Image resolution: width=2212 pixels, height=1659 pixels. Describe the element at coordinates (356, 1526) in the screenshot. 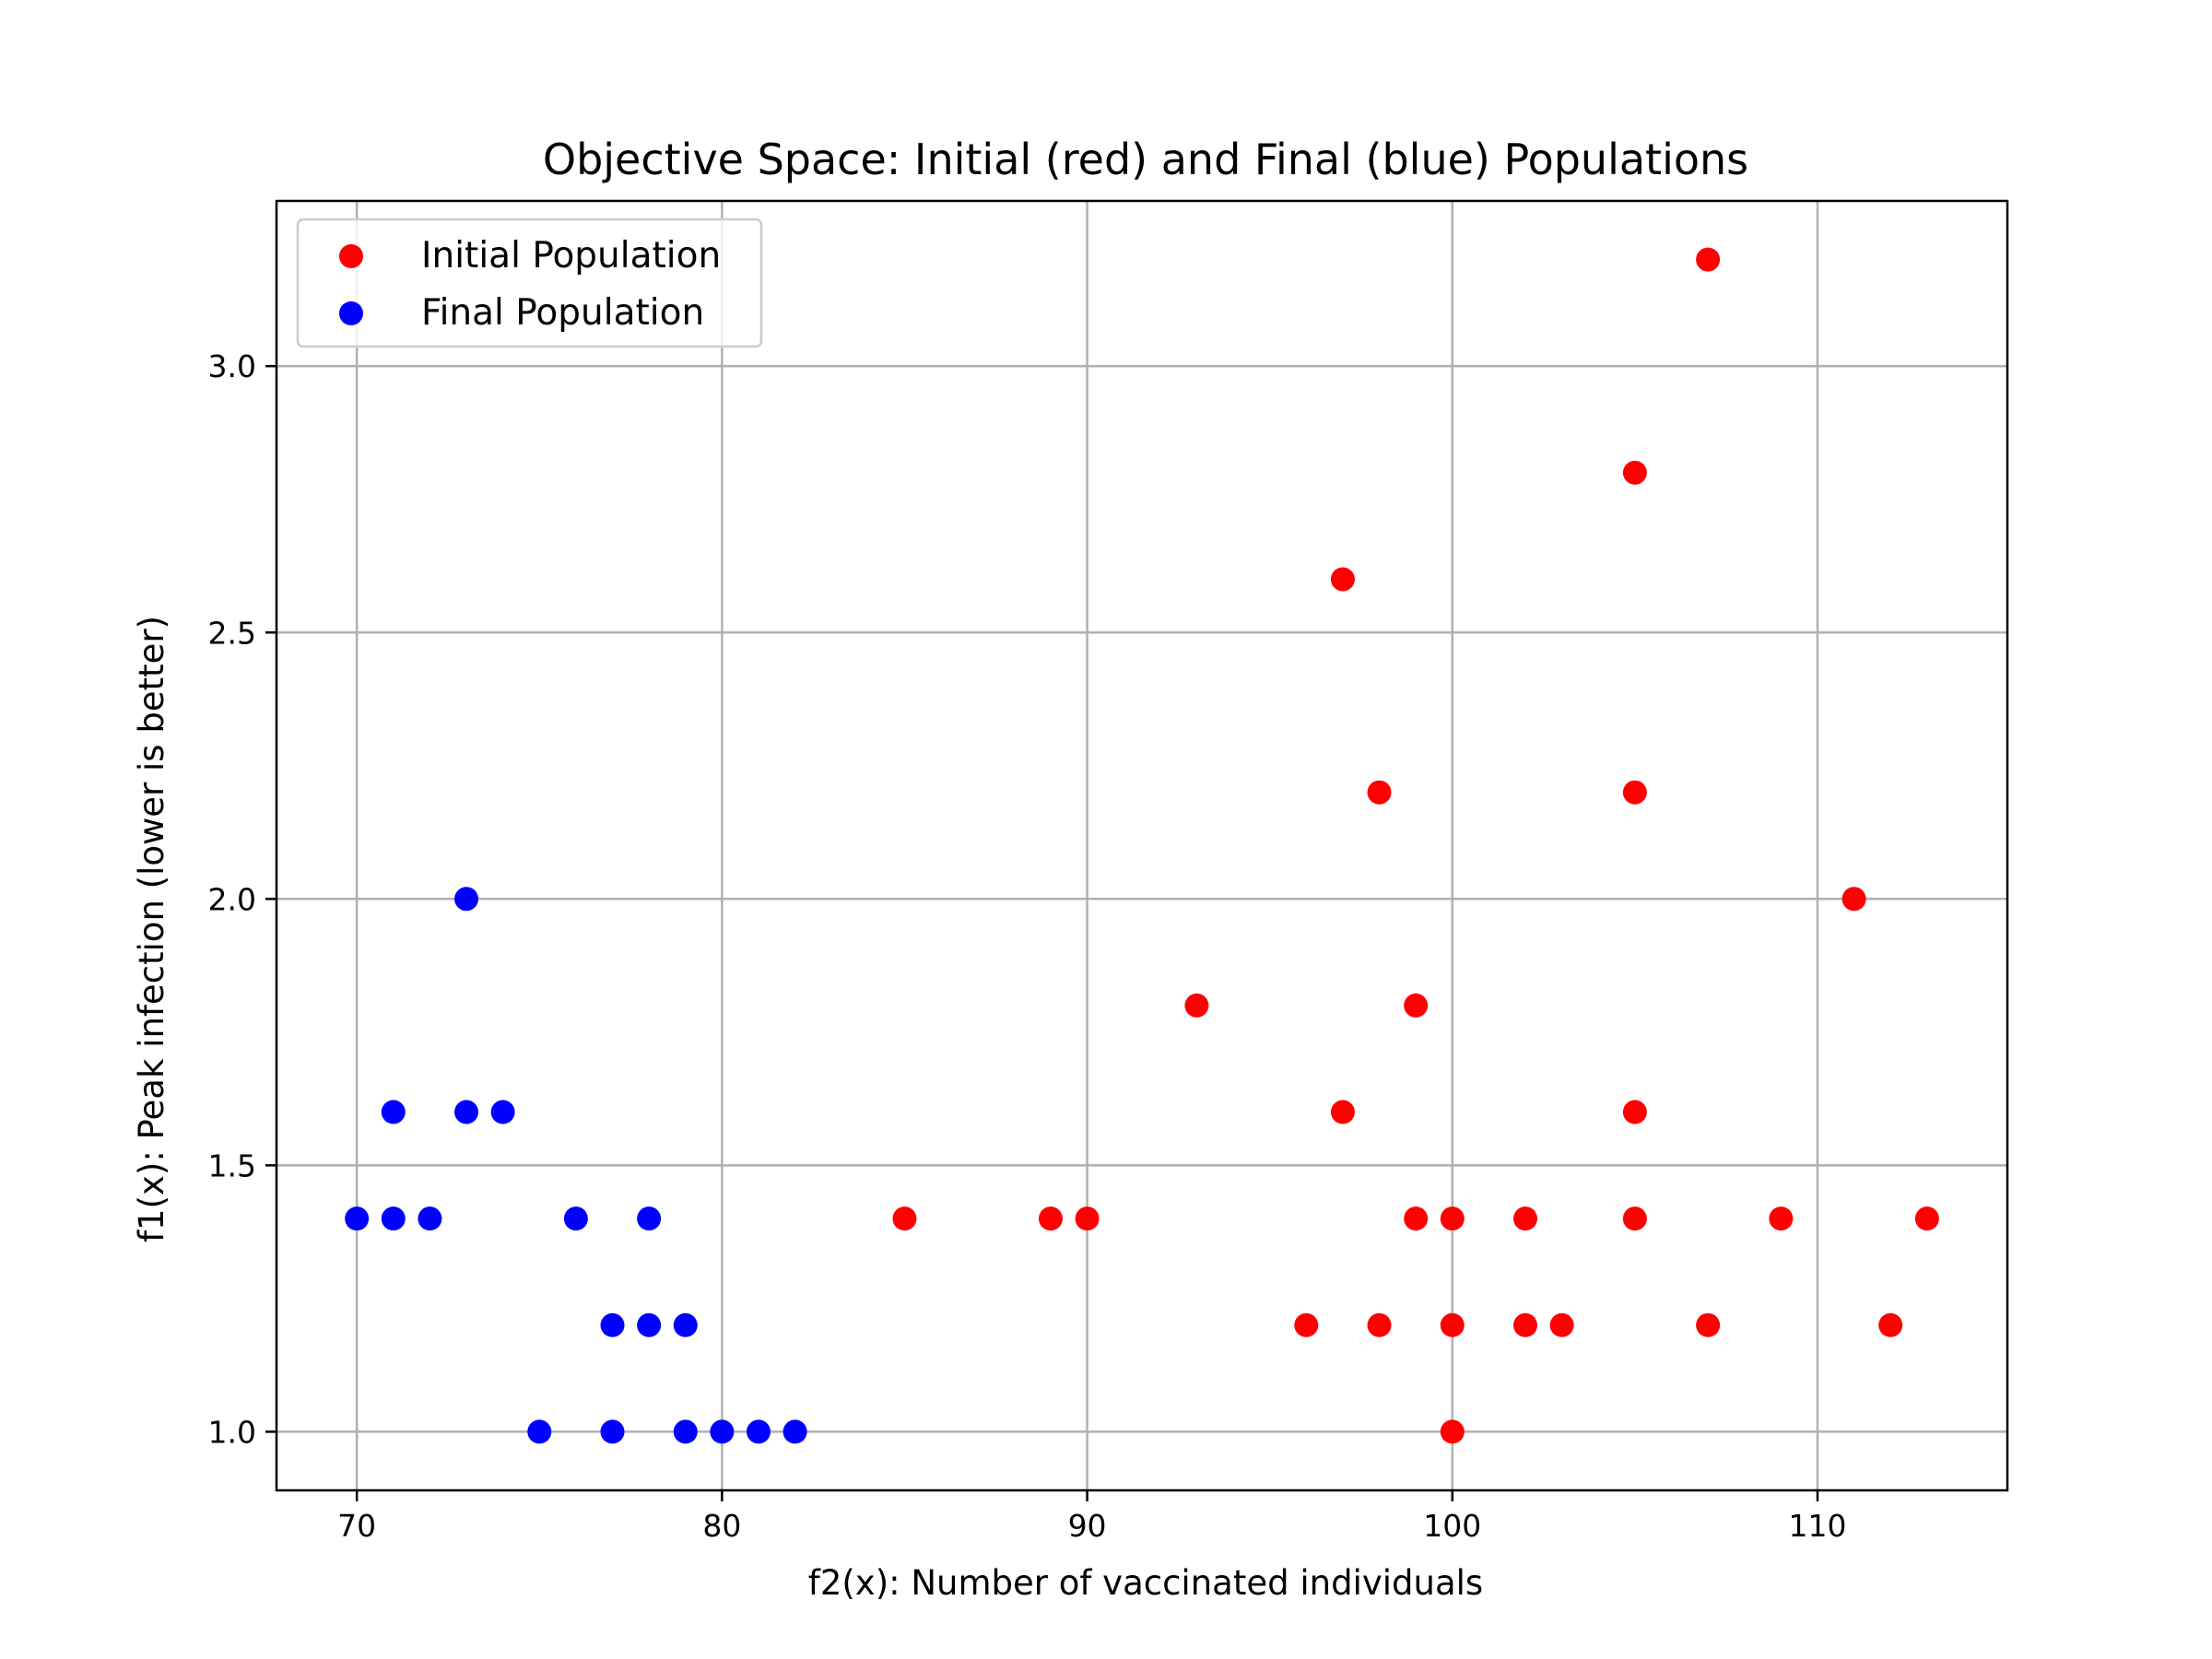

I see `x-tick-label: 70` at that location.